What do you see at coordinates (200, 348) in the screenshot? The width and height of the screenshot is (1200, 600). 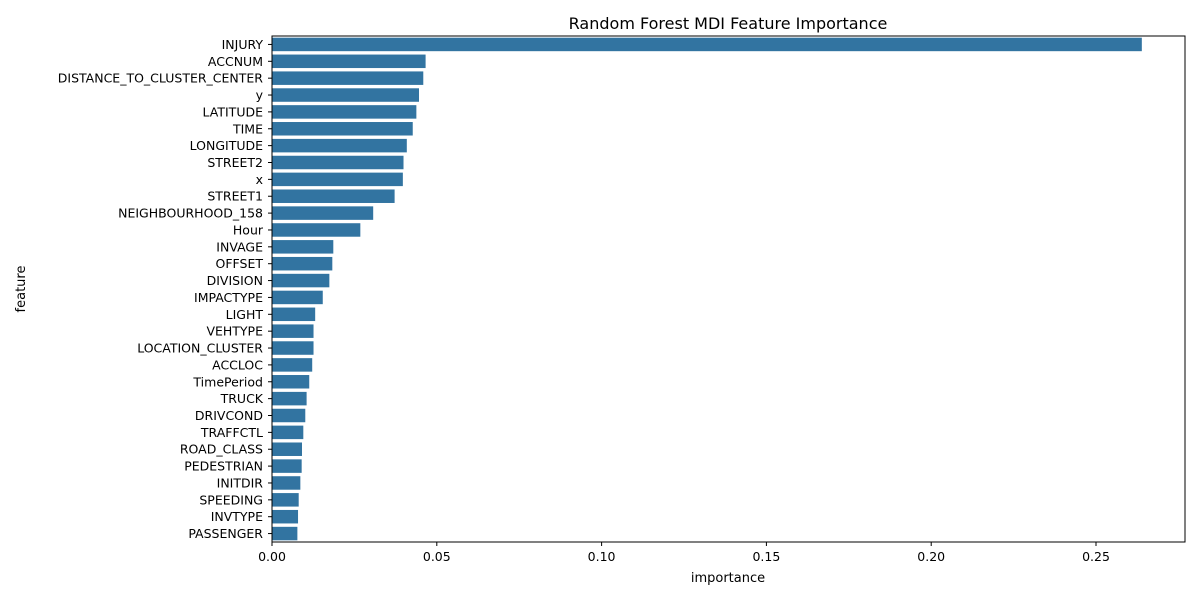 I see `y-tick-label: LOCATION_CLUSTER` at bounding box center [200, 348].